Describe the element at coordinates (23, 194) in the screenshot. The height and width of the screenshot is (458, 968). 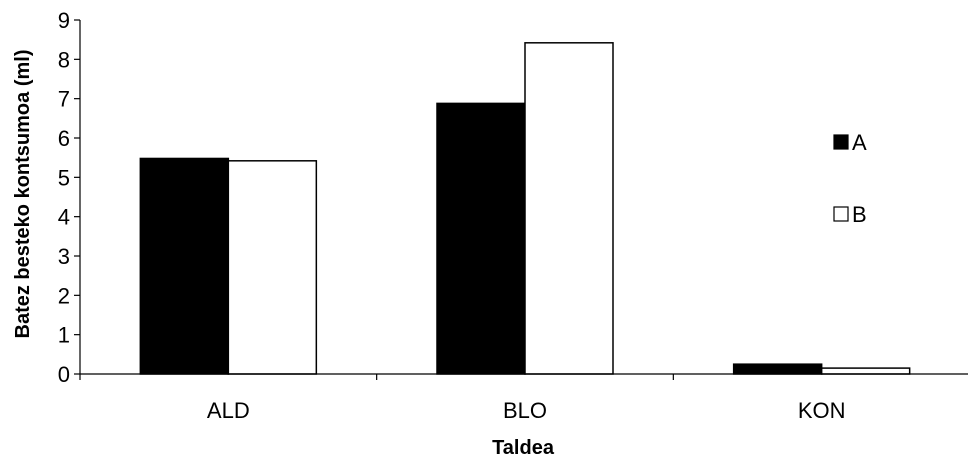
I see `y-axis-title: Batez besteko kontsumoa (ml)` at that location.